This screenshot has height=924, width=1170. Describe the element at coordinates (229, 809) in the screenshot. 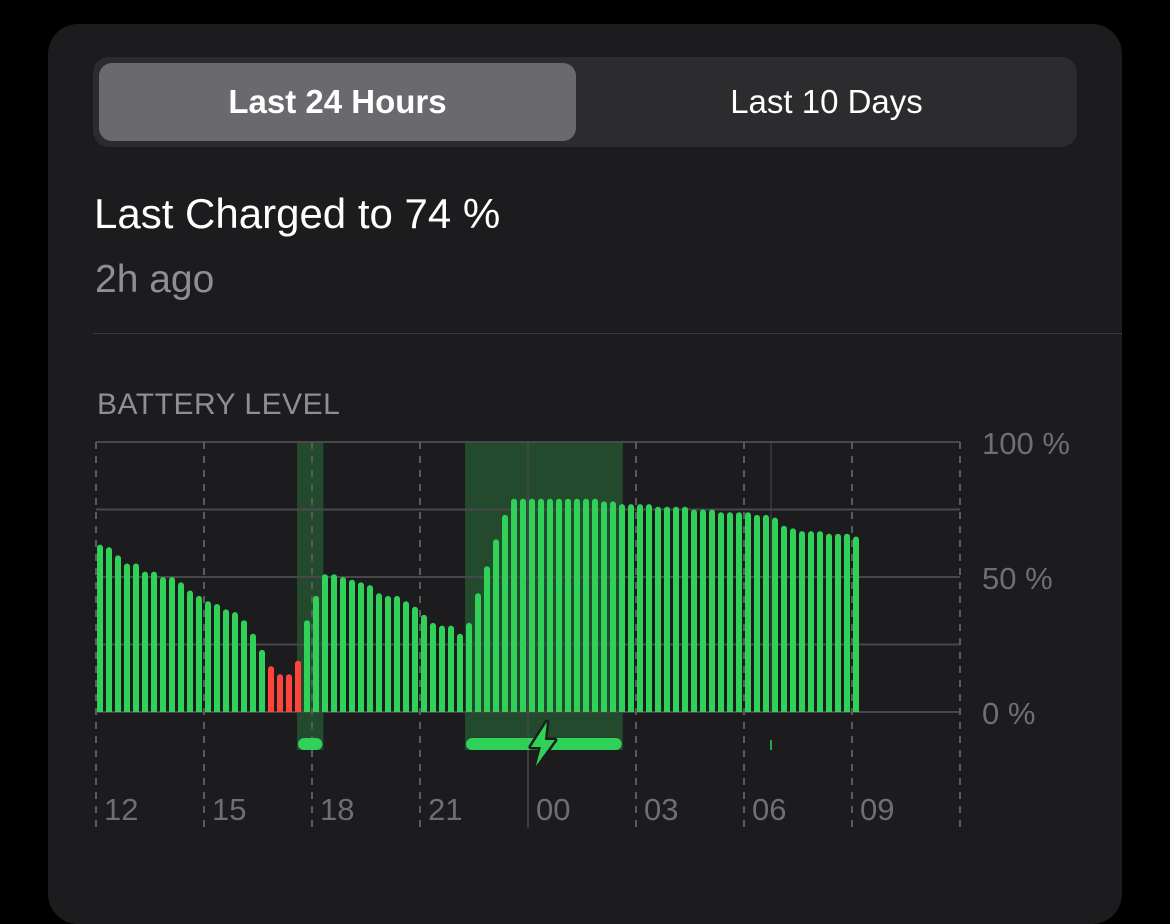

I see `x-tick-label: 15` at that location.